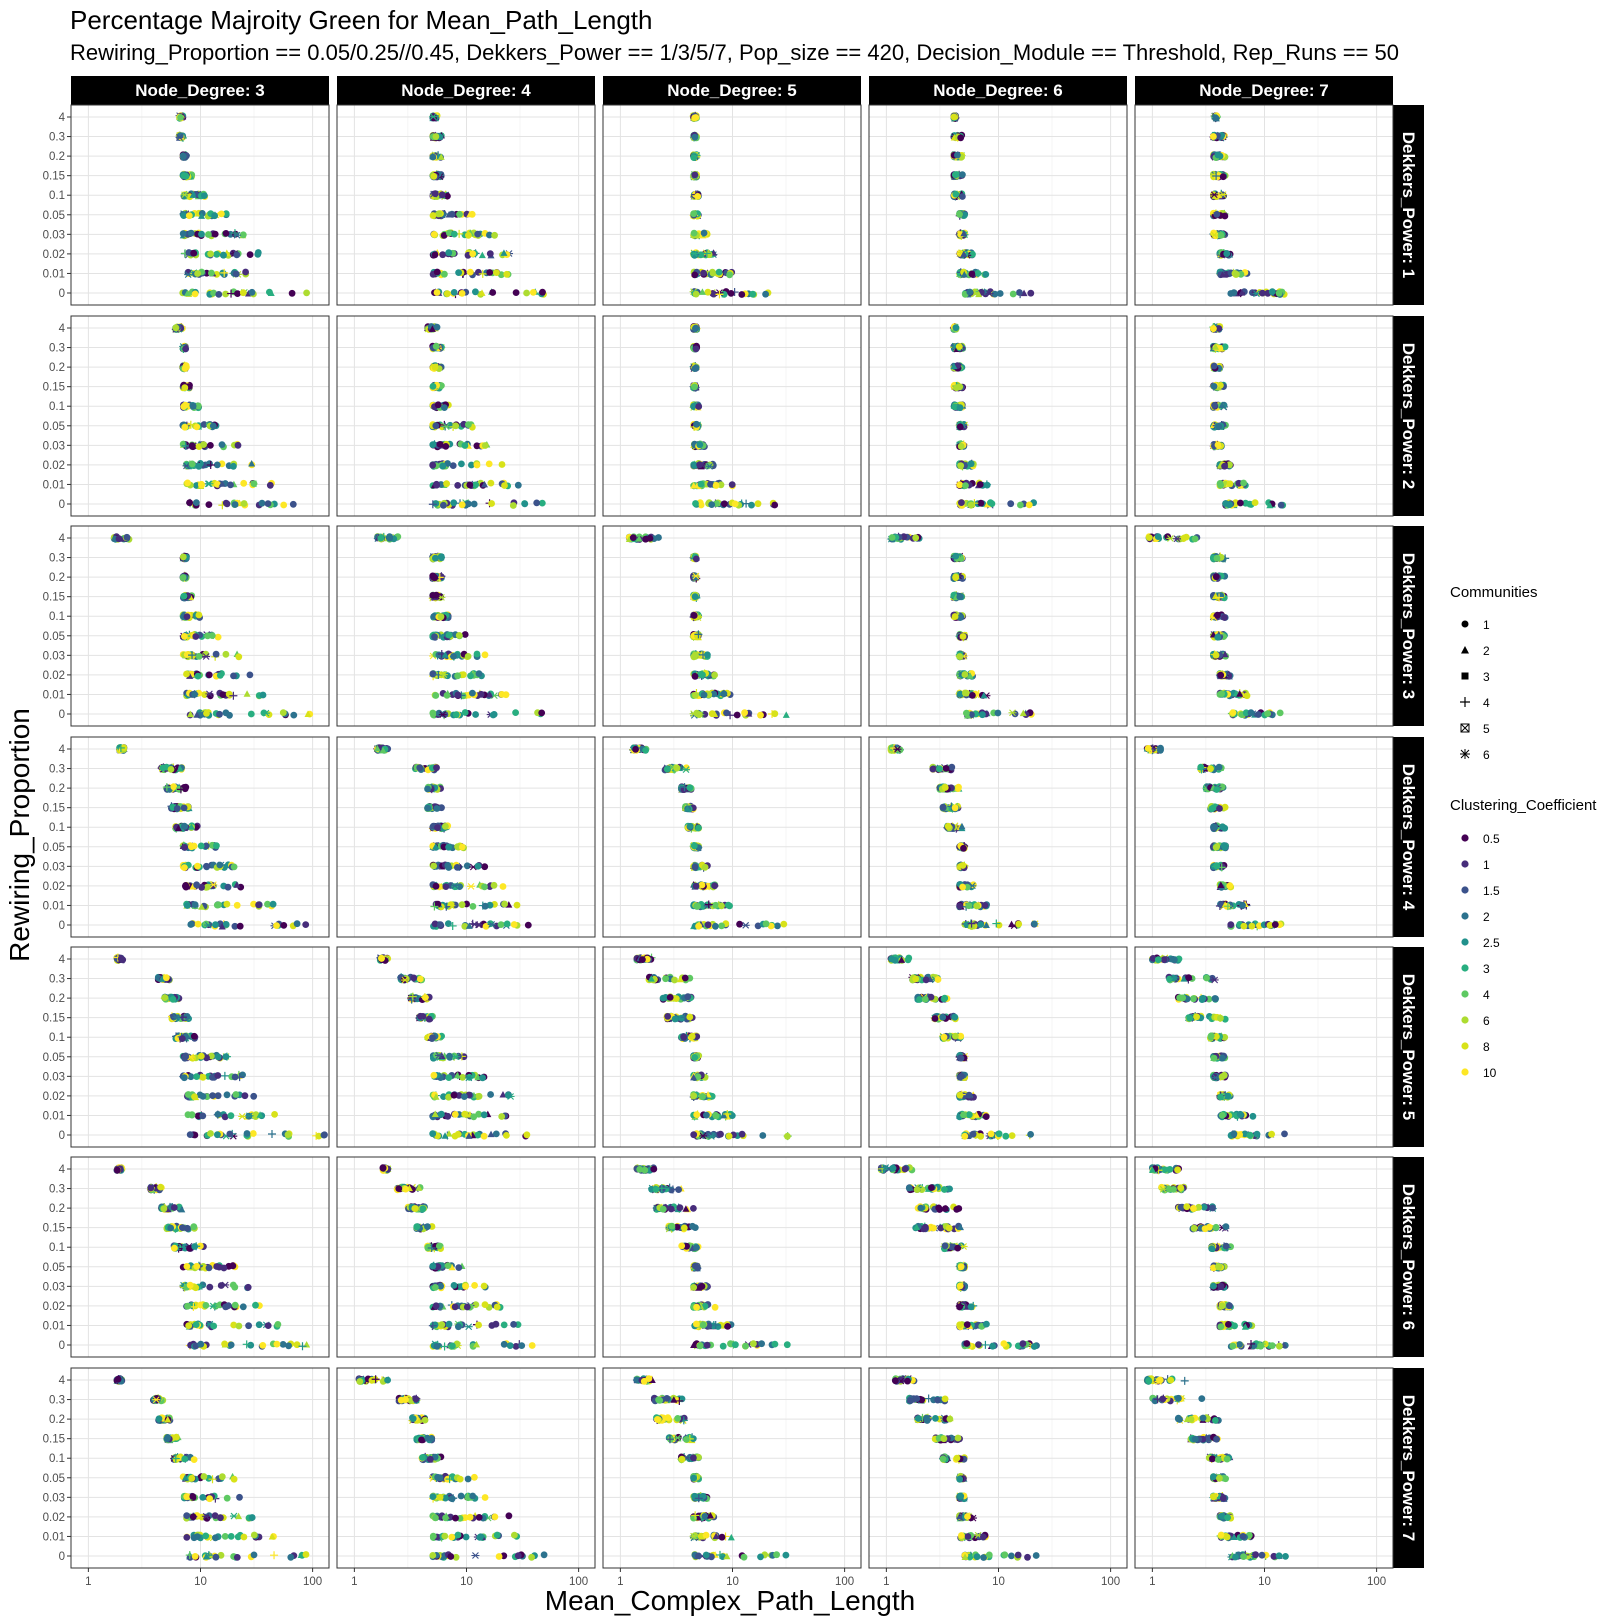 This screenshot has height=1620, width=1620. What do you see at coordinates (1408, 837) in the screenshot?
I see `facet-row-label: Dekkers_Power: 4` at bounding box center [1408, 837].